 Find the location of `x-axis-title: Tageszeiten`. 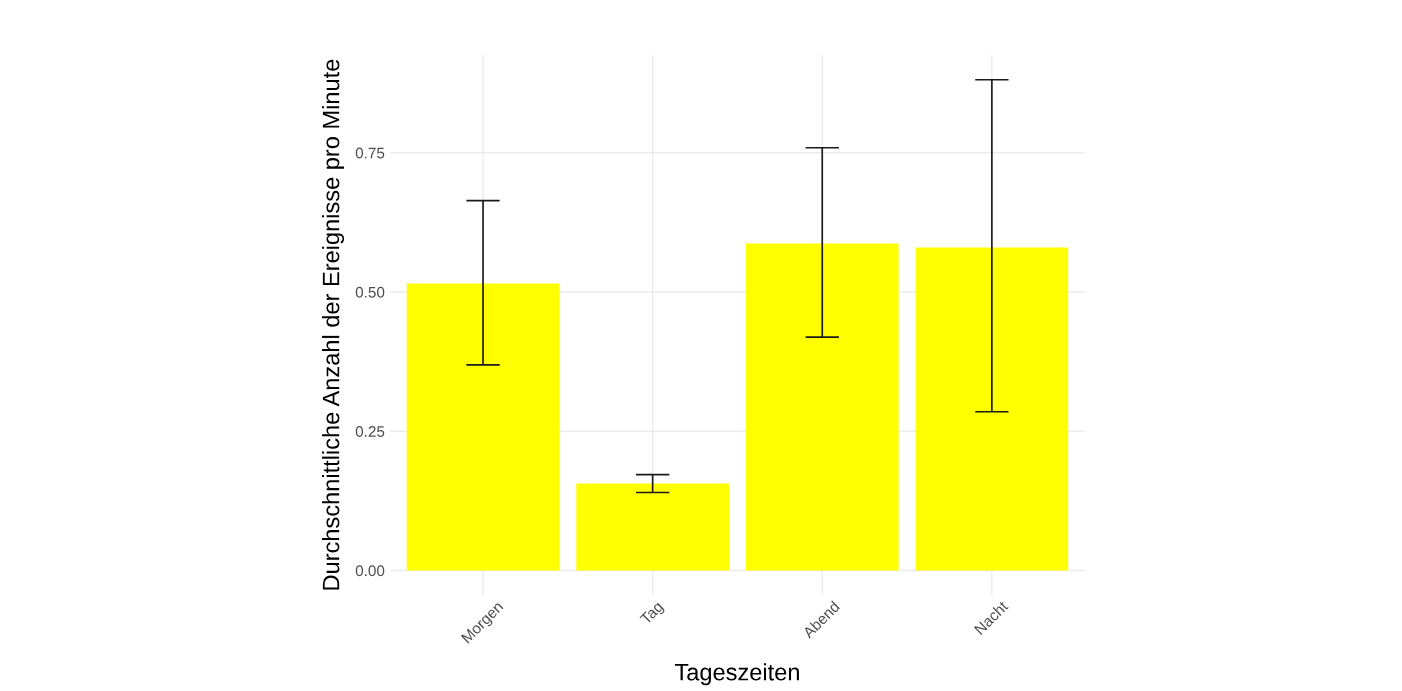

x-axis-title: Tageszeiten is located at coordinates (736, 674).